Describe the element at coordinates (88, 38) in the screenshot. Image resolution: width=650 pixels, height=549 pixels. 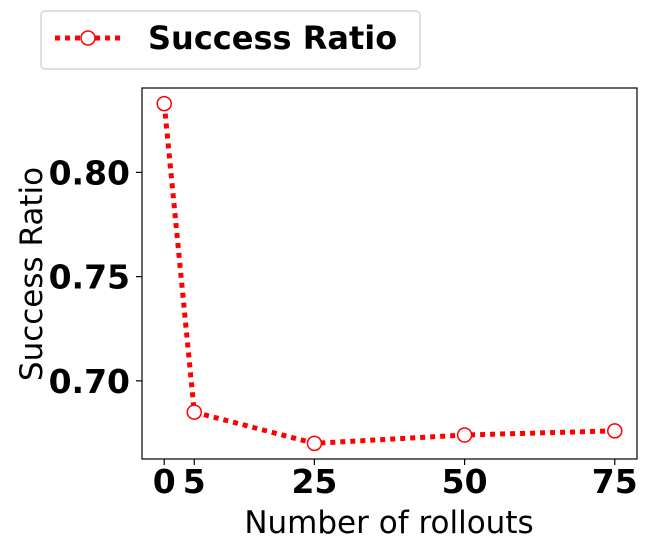
I see `legend-marker-swatch` at that location.